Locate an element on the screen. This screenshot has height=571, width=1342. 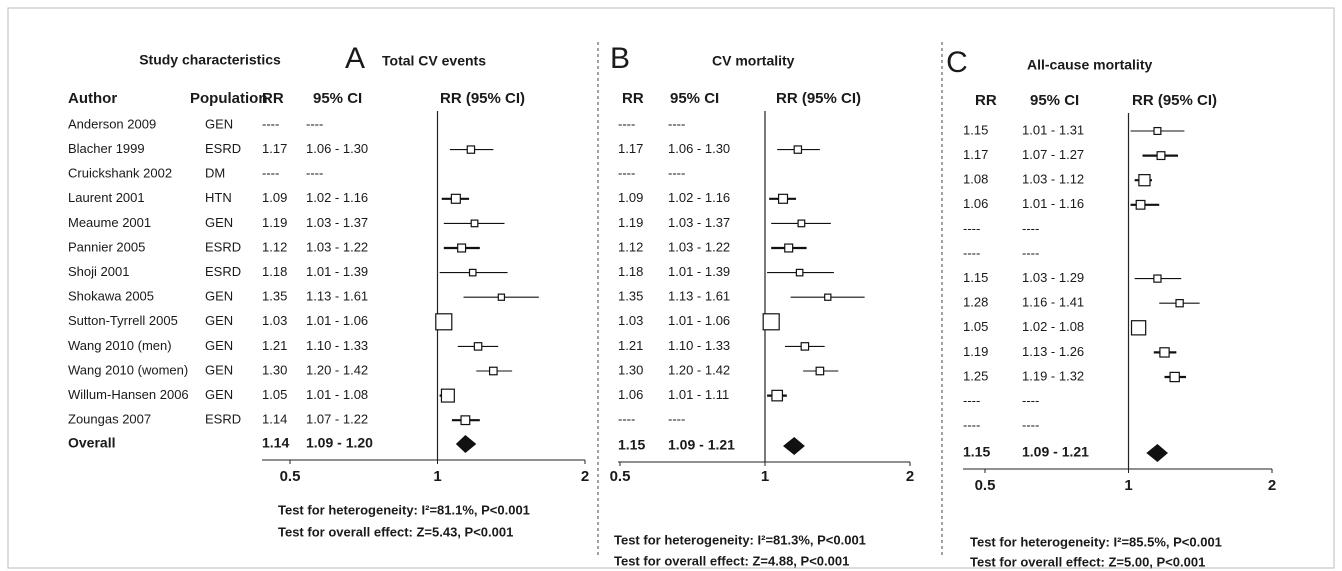
ci-value: 1.16 - 1.41 is located at coordinates (1053, 302).